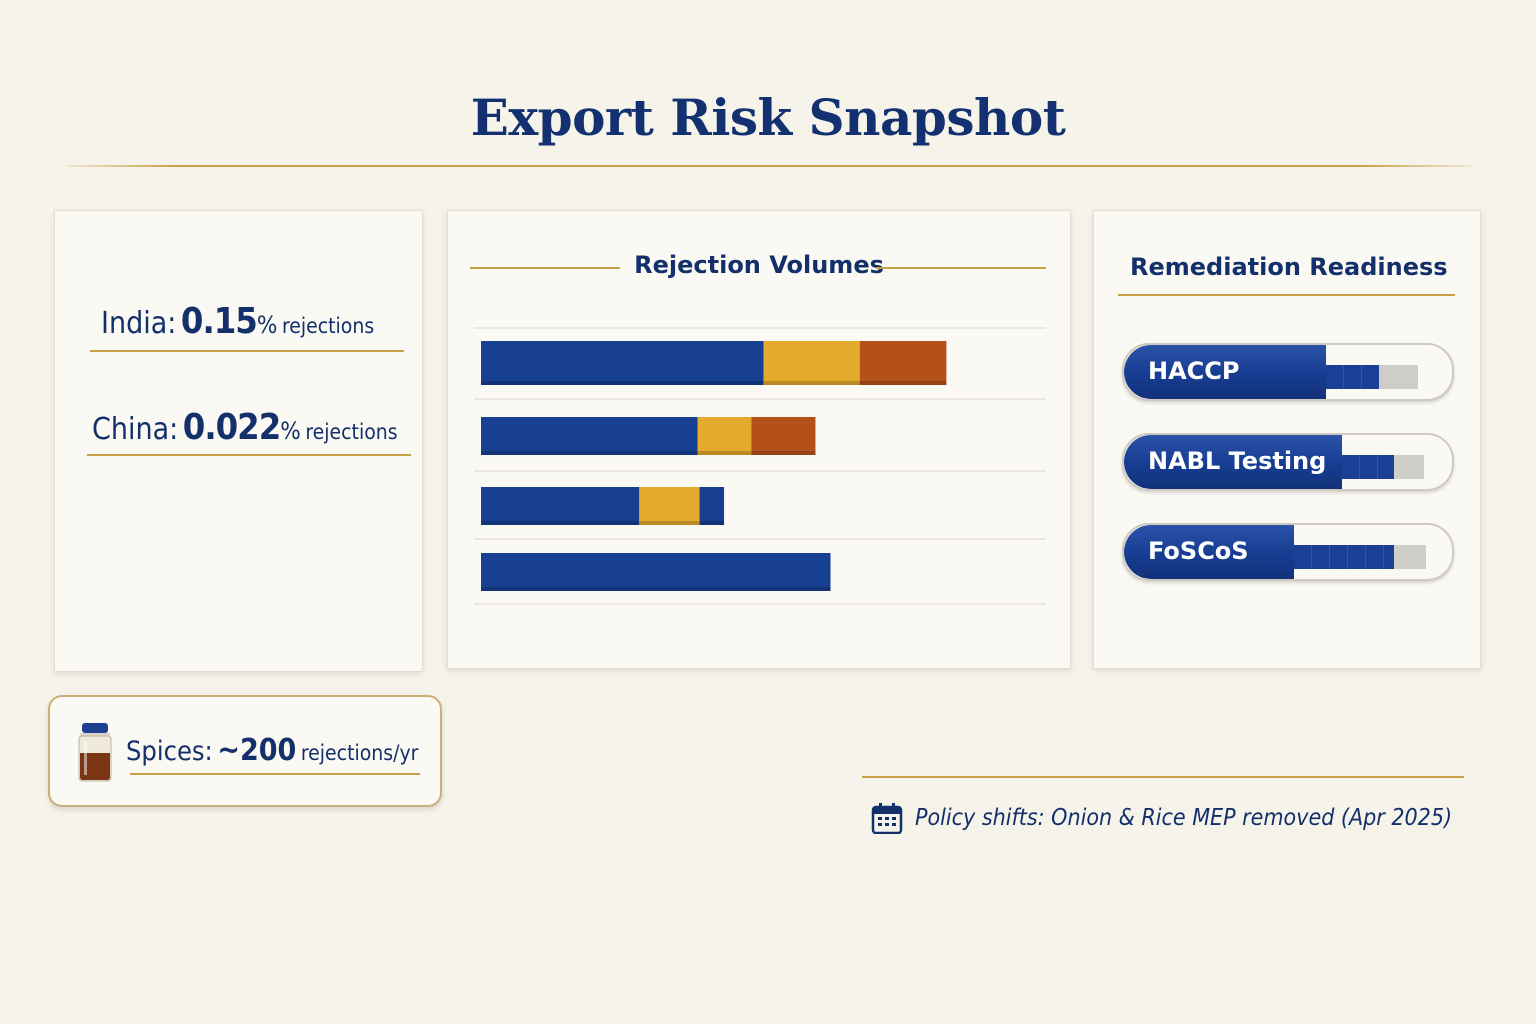  What do you see at coordinates (545, 268) in the screenshot?
I see `heading-rule-left` at bounding box center [545, 268].